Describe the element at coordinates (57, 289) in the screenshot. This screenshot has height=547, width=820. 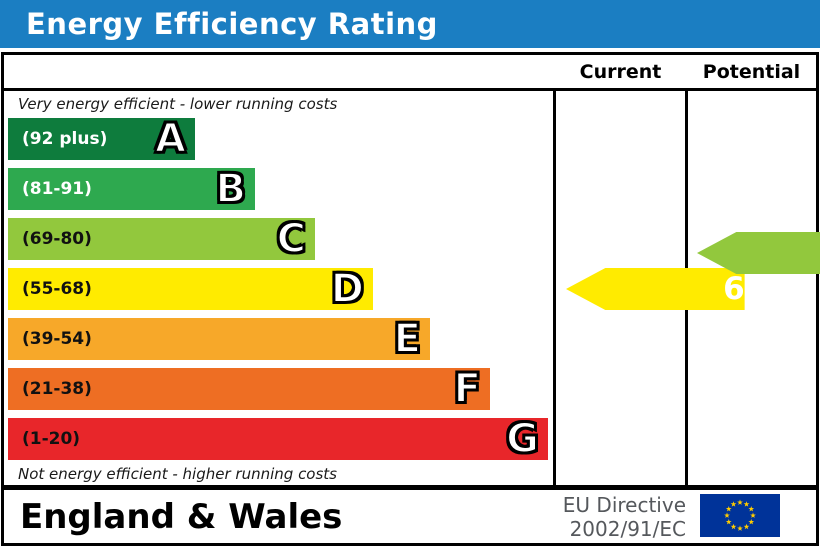
I see `band-d-range: (55-68)` at that location.